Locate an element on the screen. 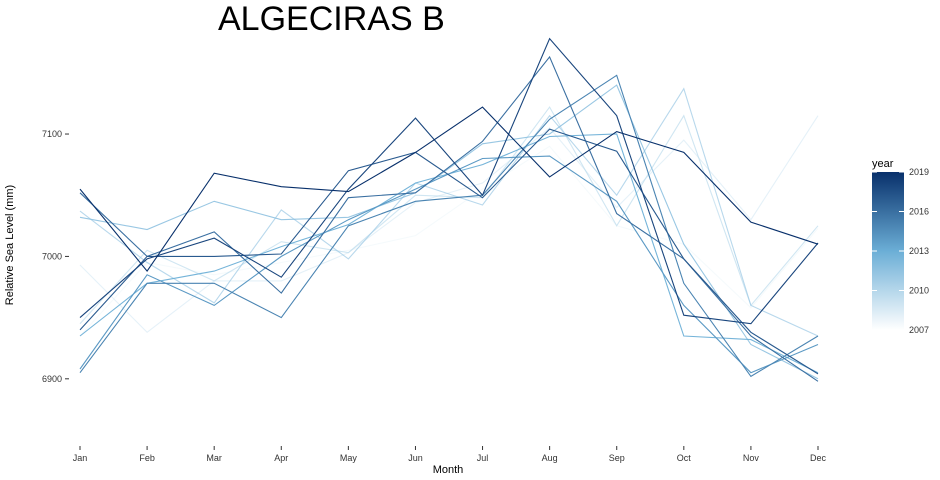 The image size is (940, 480). y-axis-title: Relative Sea Level (mm) is located at coordinates (10, 245).